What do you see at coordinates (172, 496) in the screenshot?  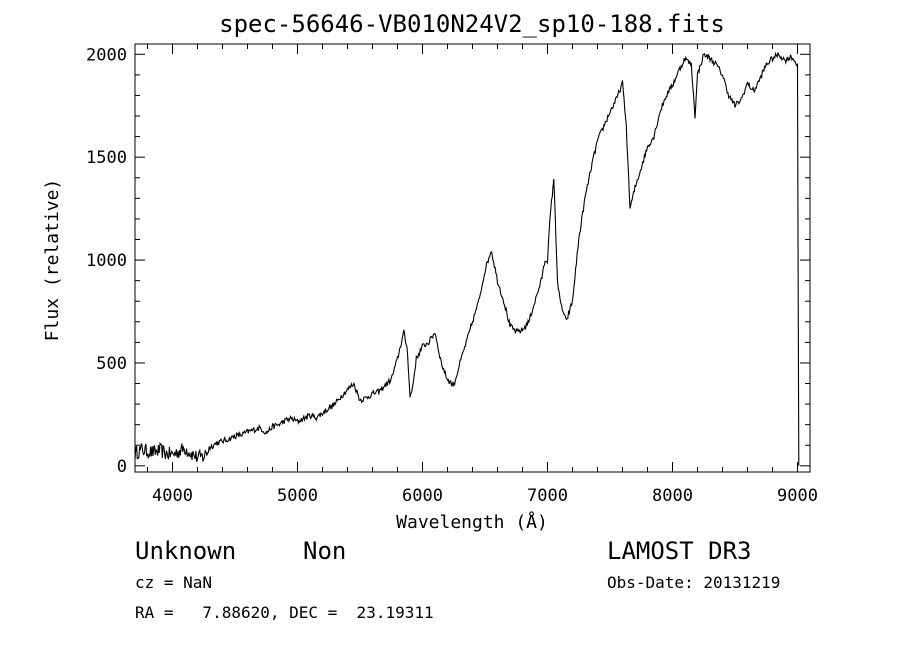 I see `x-tick-label: 4000` at bounding box center [172, 496].